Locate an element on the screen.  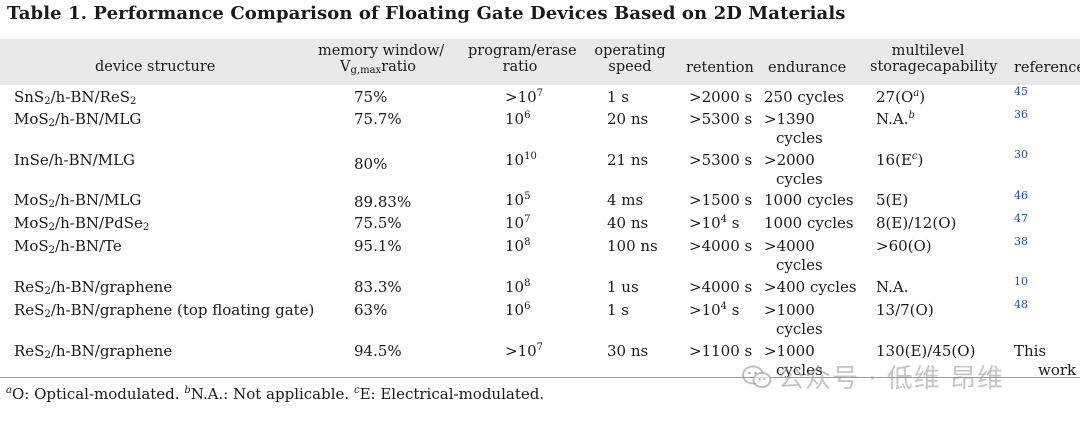
cell-pe-ratio: 105 is located at coordinates (518, 200).